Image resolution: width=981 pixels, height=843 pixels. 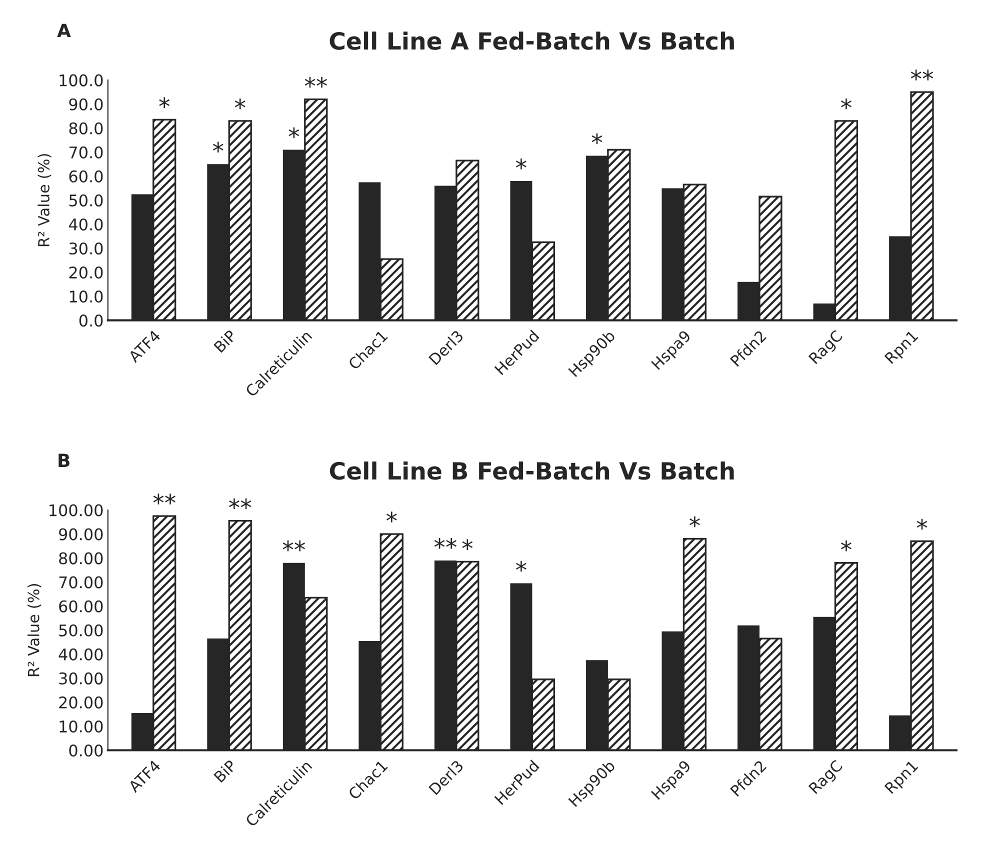 I want to click on y-tick-label: 20.0, so click(x=86, y=272).